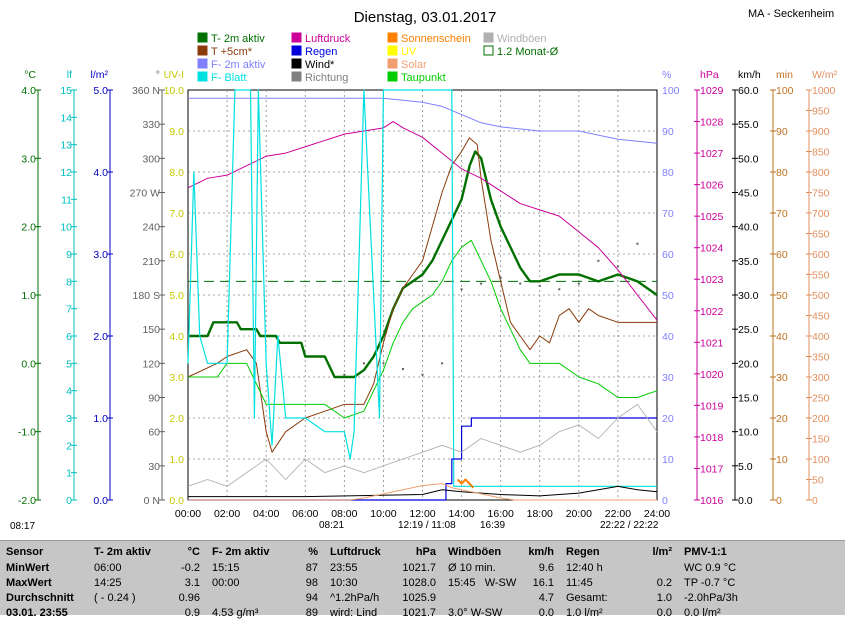 The height and width of the screenshot is (621, 845). Describe the element at coordinates (238, 65) in the screenshot. I see `legend-label: F- 2m aktiv` at that location.